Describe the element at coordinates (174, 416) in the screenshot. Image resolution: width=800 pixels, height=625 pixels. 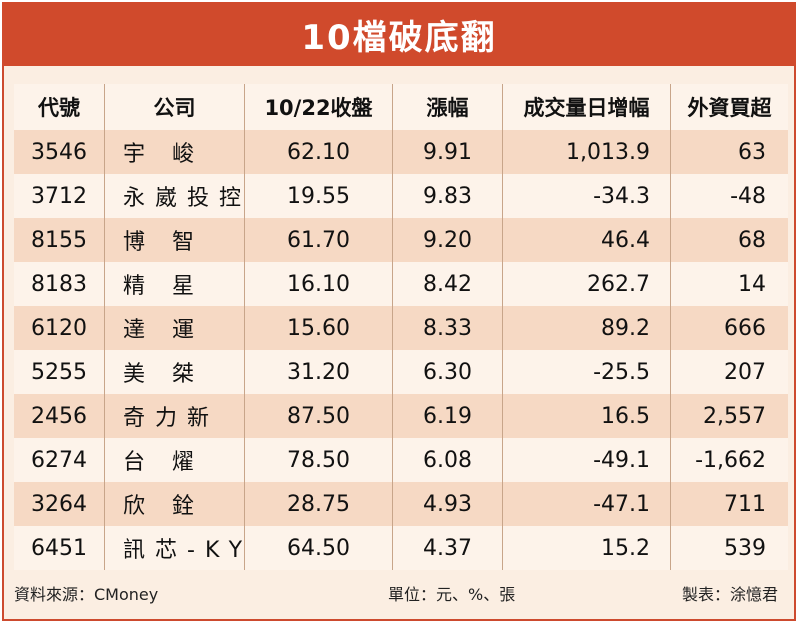
I see `cell-company: 奇力新` at that location.